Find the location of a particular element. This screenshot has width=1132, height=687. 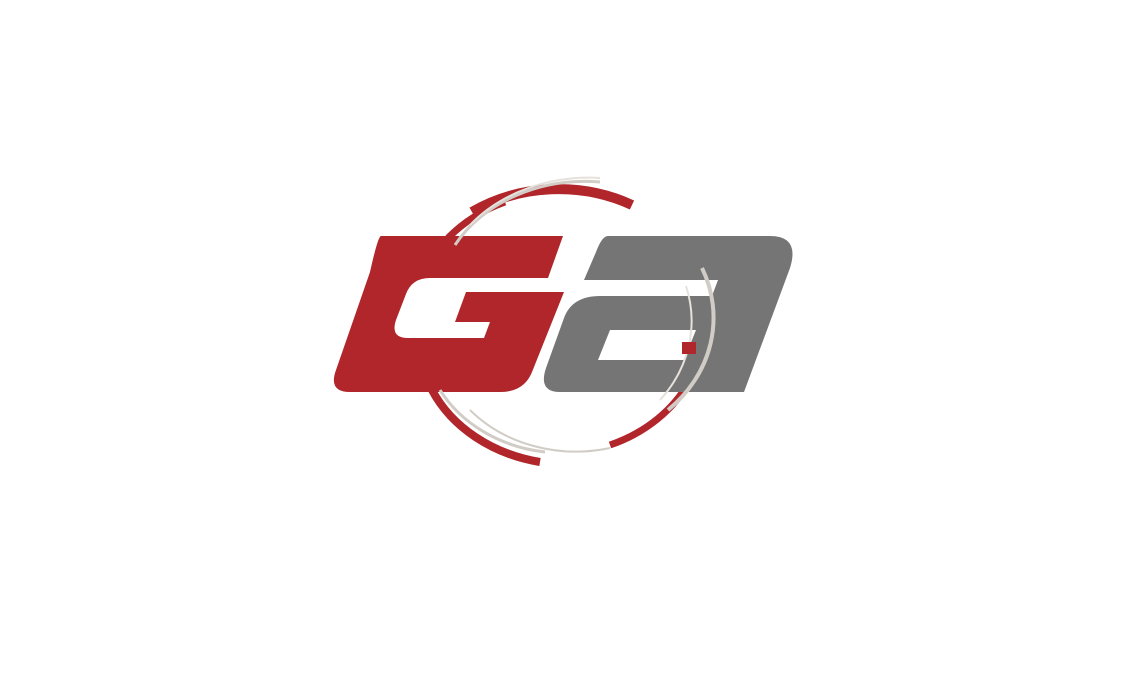

ring-light-swoosh is located at coordinates (577, 315).